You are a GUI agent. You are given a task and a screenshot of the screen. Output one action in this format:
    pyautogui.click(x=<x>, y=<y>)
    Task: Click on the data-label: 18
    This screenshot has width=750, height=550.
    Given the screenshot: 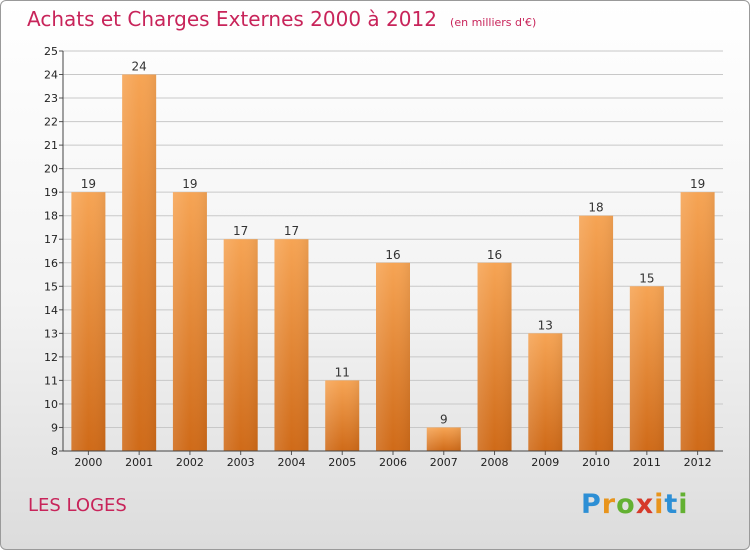 What is the action you would take?
    pyautogui.click(x=595, y=208)
    